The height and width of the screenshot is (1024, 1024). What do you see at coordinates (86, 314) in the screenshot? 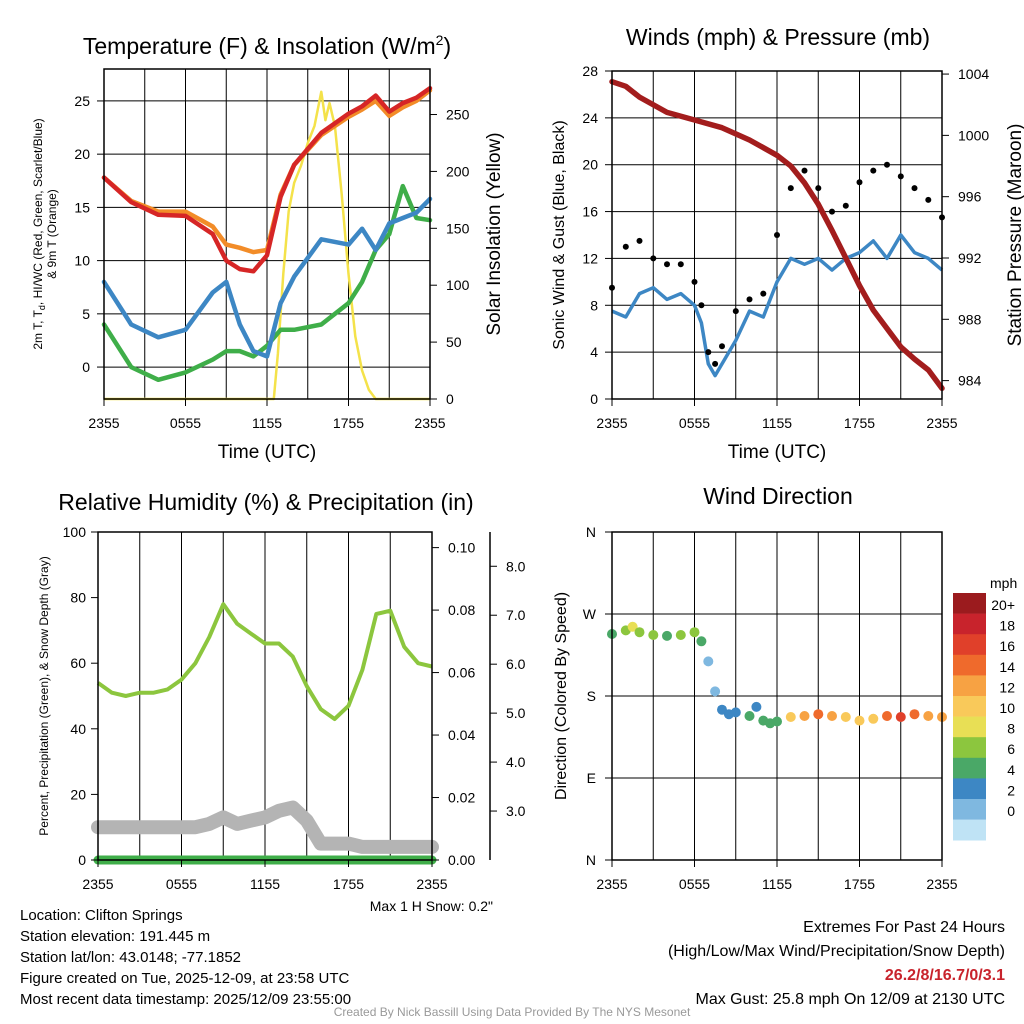
I see `y-tick-label-left: 5` at bounding box center [86, 314].